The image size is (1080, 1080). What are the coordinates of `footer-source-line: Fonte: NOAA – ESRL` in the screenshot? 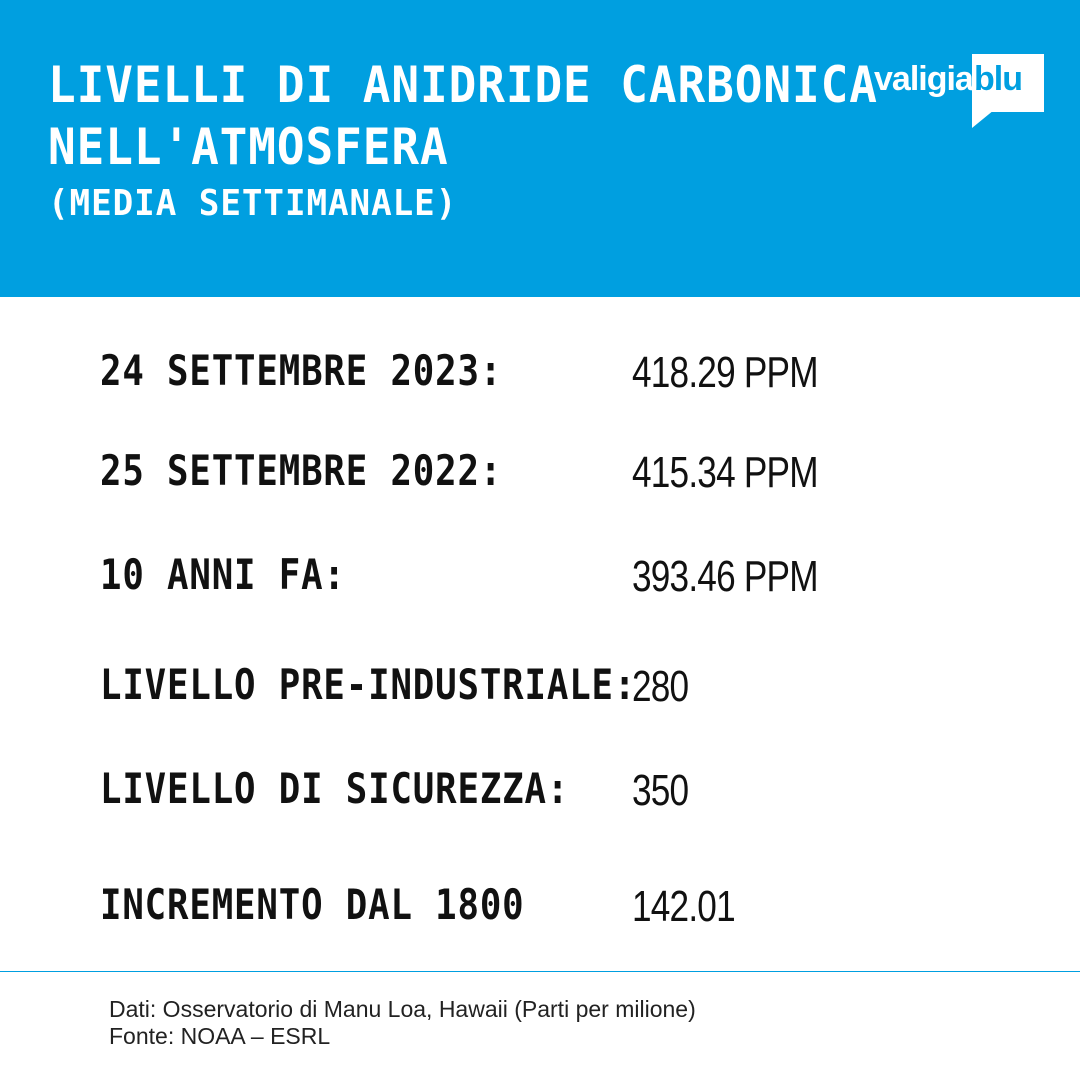 It's located at (220, 1036).